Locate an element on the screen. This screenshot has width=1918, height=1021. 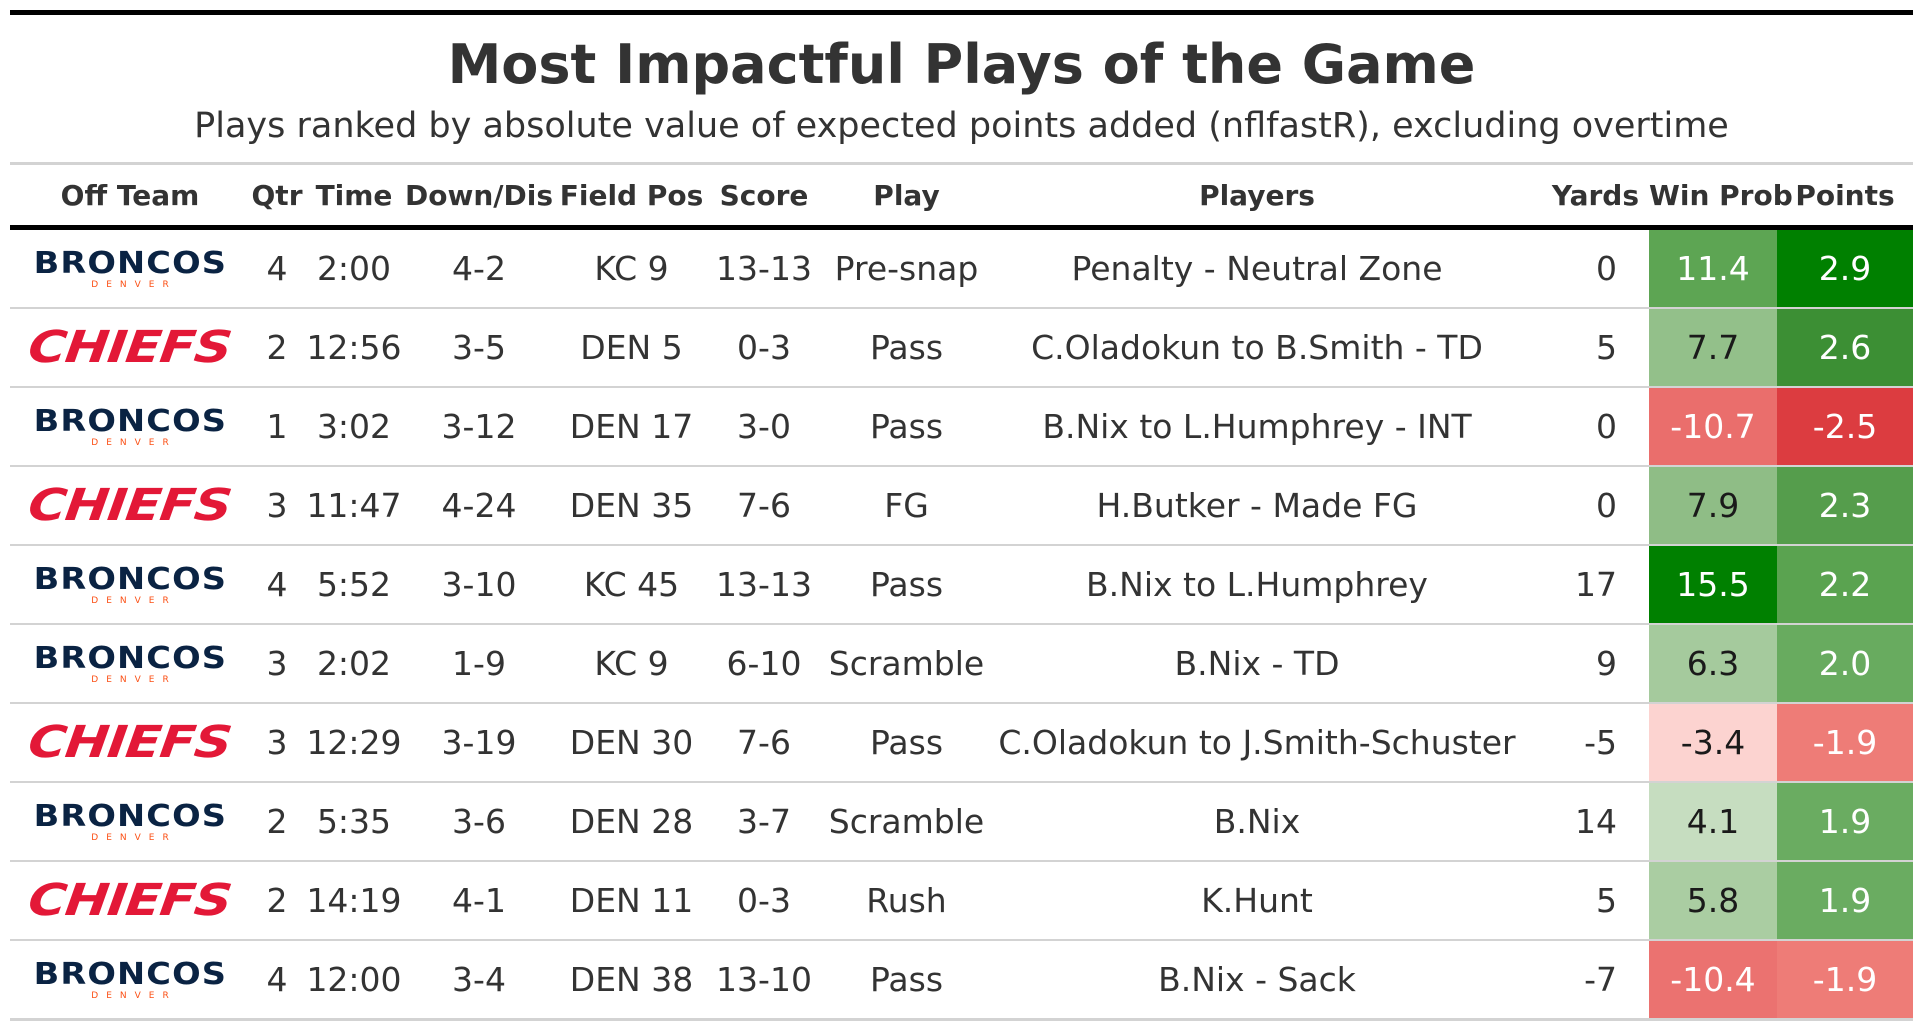
top-rule is located at coordinates (961, 12).